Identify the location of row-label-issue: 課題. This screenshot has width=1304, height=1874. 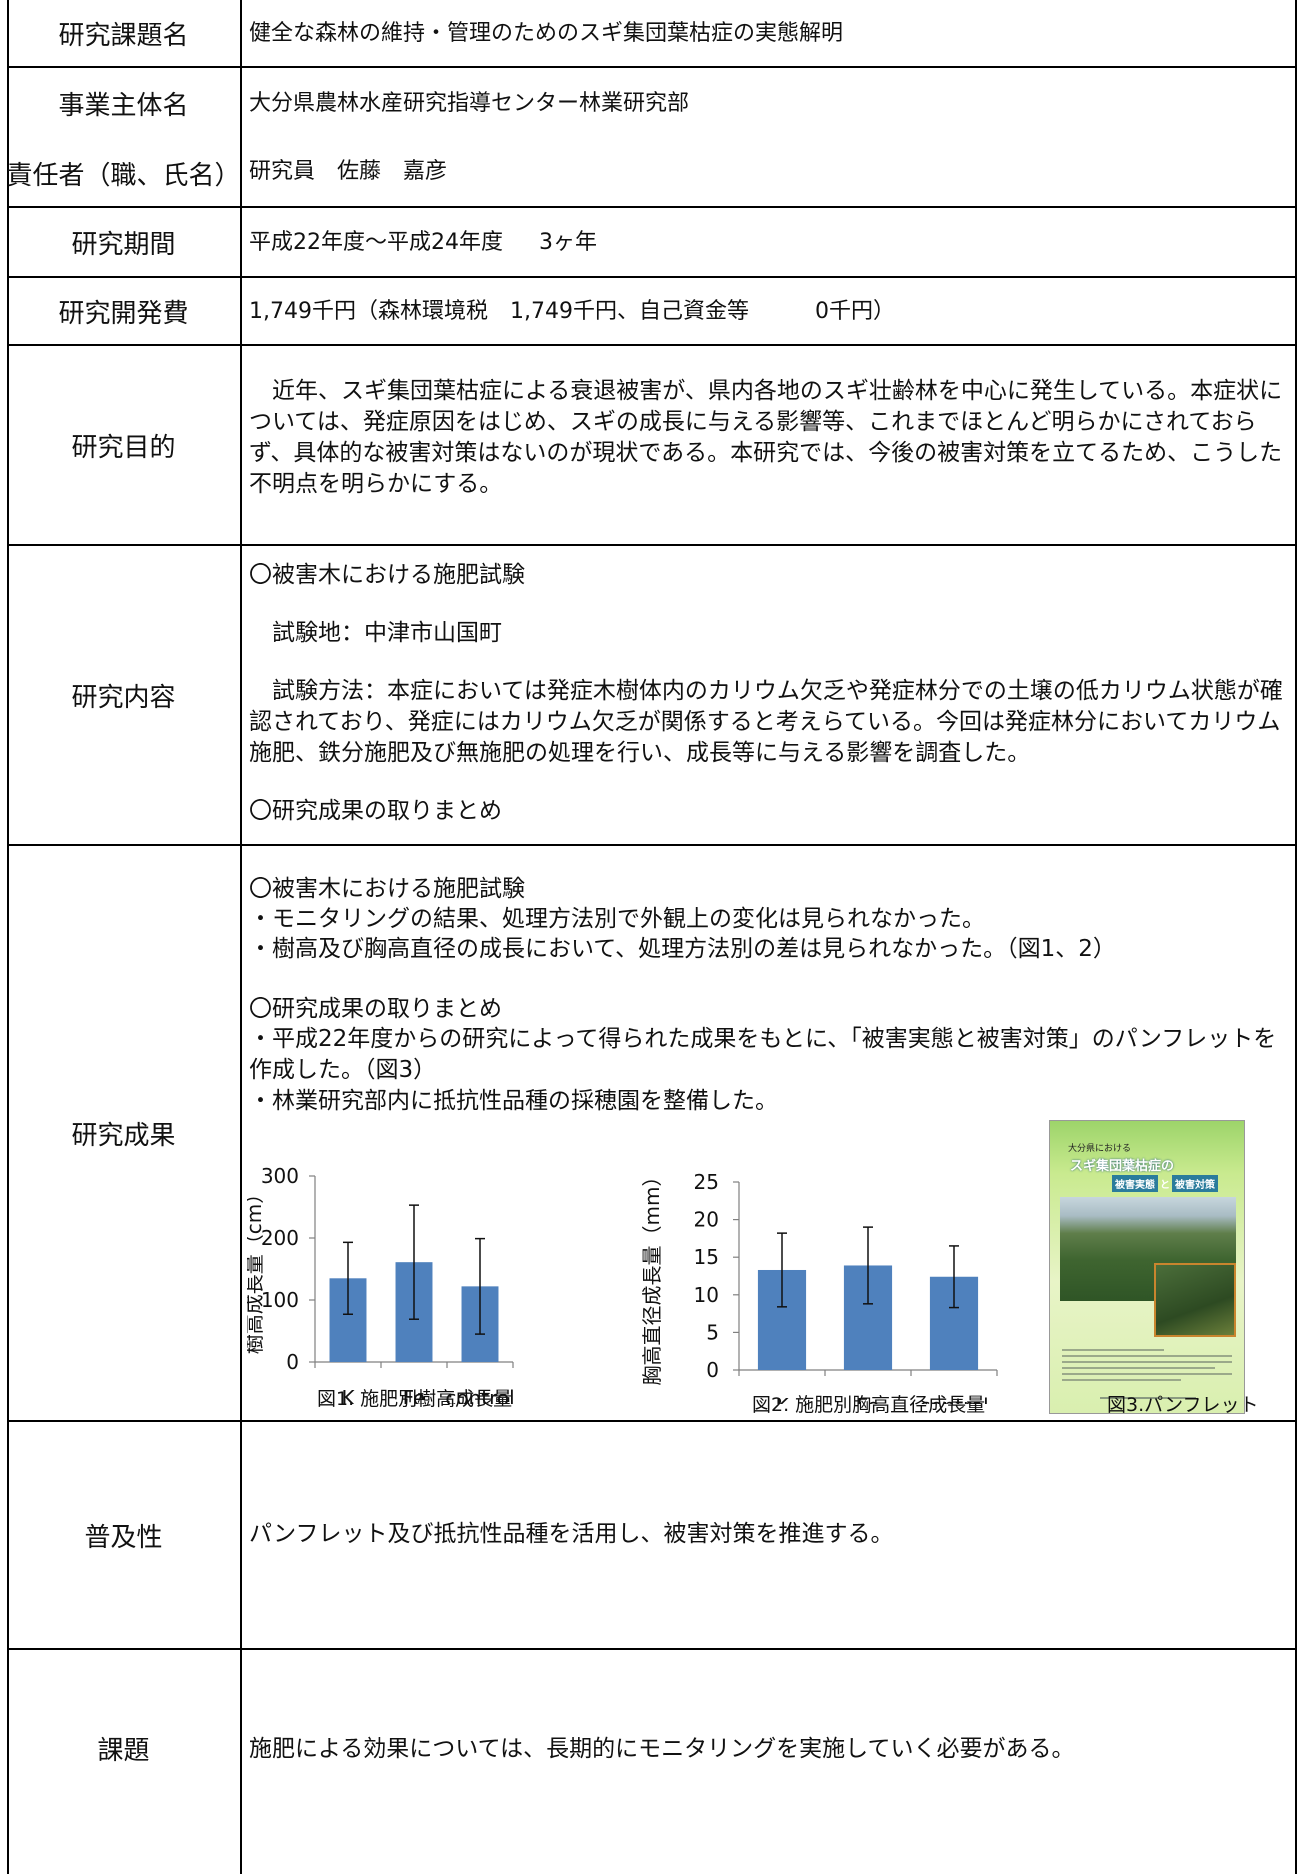
(123, 1750).